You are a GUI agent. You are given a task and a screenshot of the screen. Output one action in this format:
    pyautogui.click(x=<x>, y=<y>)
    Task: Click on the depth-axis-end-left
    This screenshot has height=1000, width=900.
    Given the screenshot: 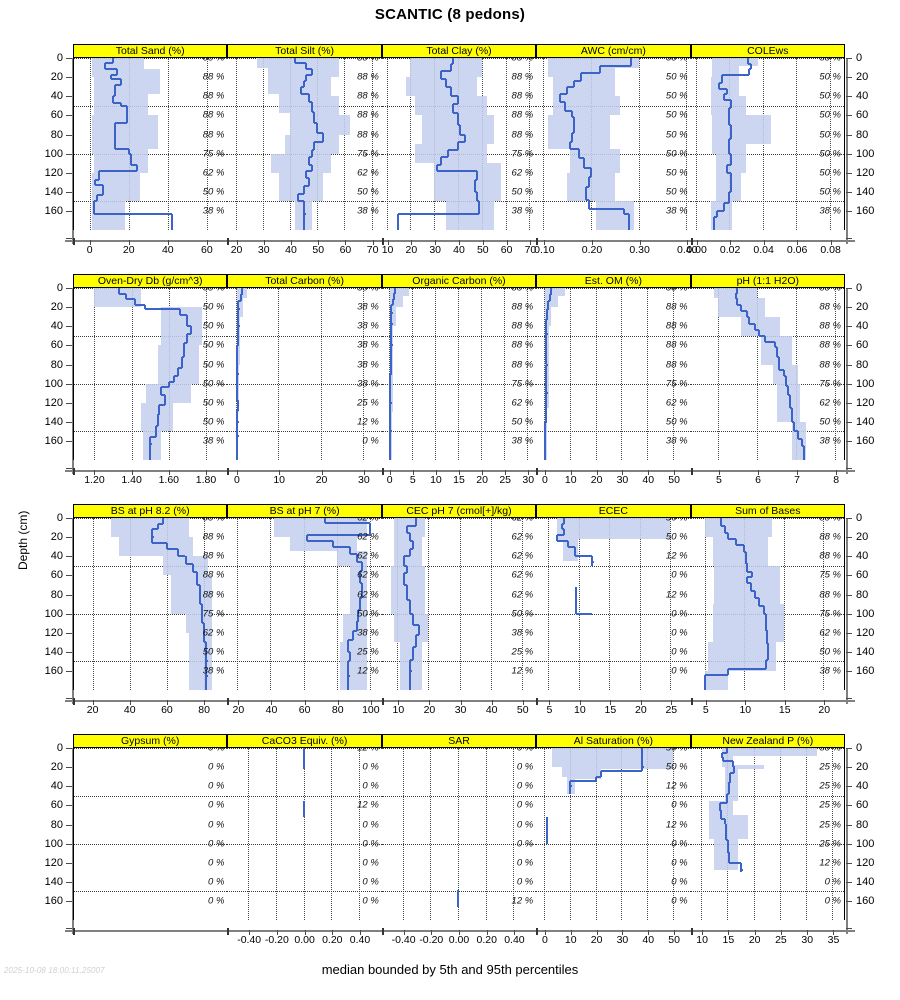 What is the action you would take?
    pyautogui.click(x=69, y=239)
    